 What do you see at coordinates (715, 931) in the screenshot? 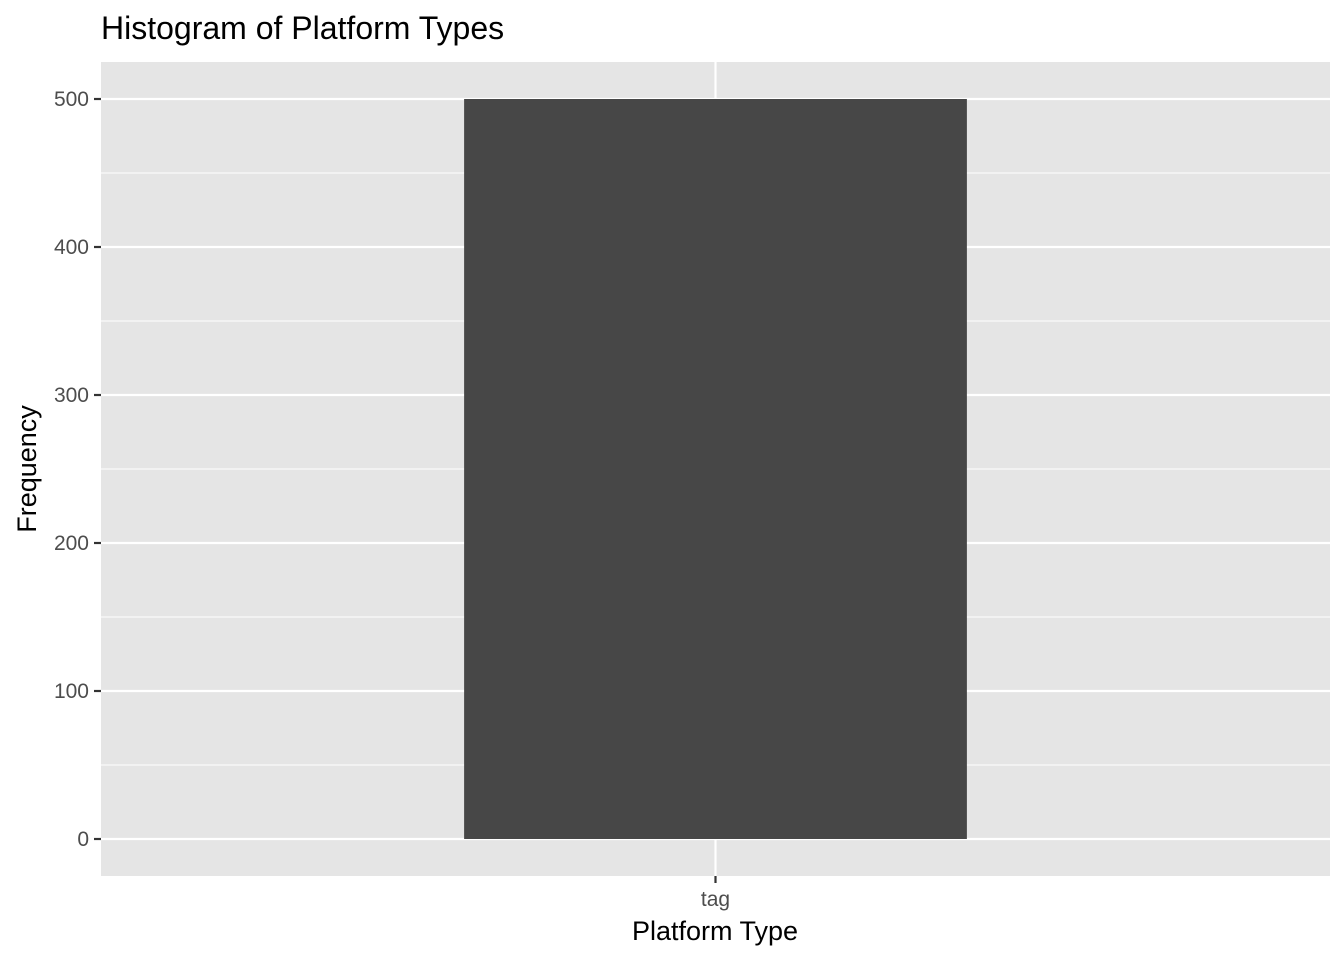
I see `x-axis-title: Platform Type` at bounding box center [715, 931].